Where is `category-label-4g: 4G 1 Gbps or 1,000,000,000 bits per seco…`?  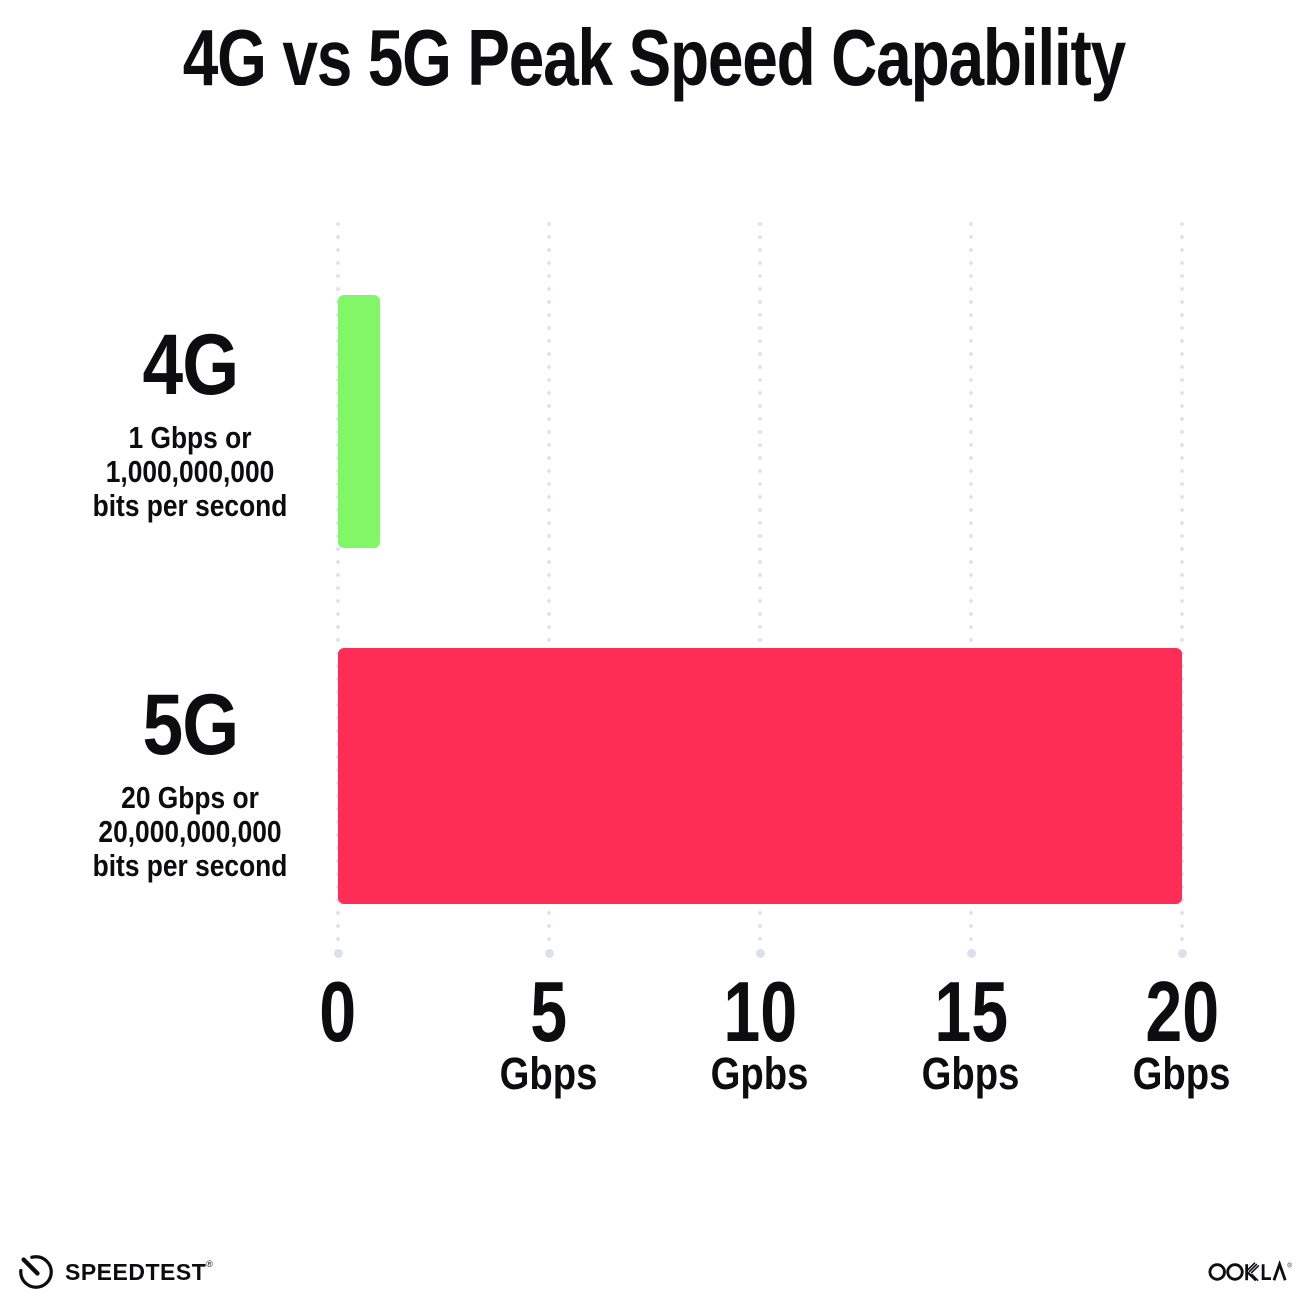
category-label-4g: 4G 1 Gbps or 1,000,000,000 bits per seco… is located at coordinates (190, 422).